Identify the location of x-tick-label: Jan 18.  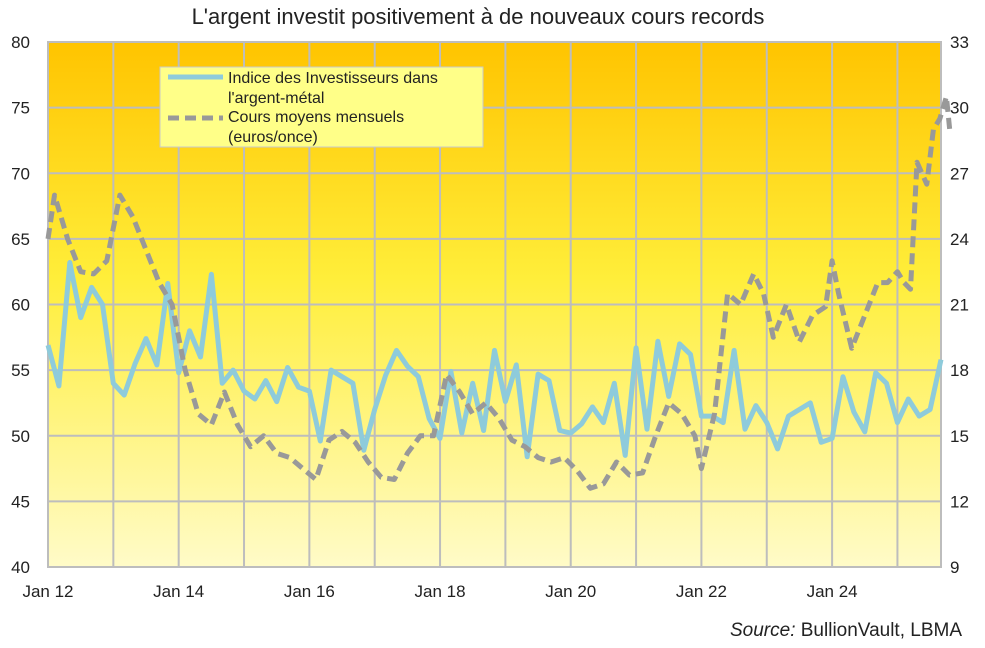
(440, 591).